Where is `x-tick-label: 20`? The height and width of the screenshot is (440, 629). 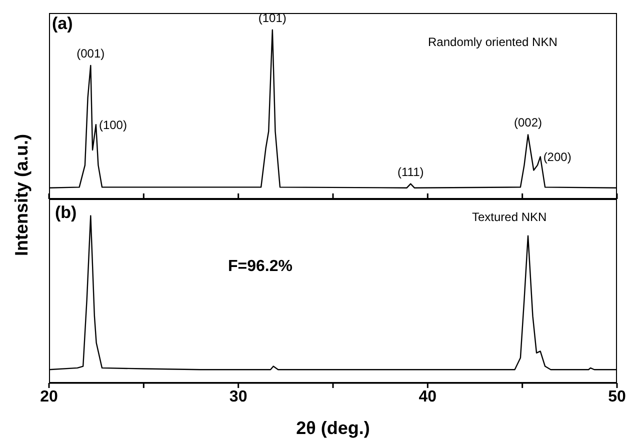
x-tick-label: 20 is located at coordinates (49, 397).